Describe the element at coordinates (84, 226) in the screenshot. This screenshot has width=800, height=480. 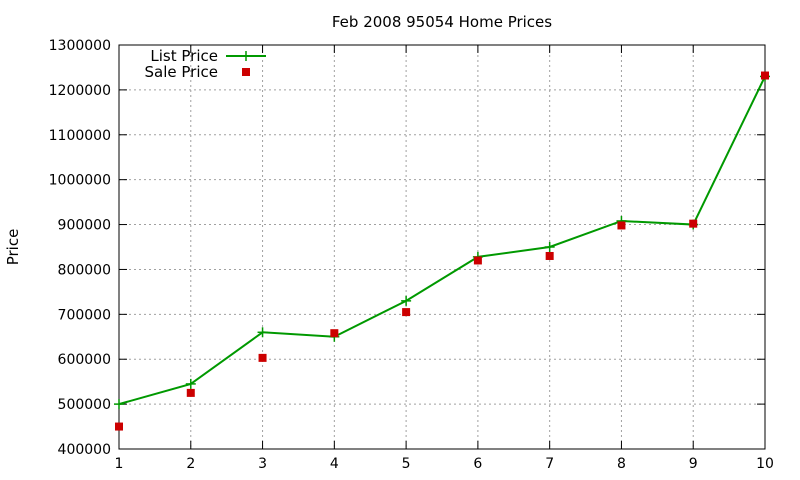
I see `y-tick-label: 900000` at that location.